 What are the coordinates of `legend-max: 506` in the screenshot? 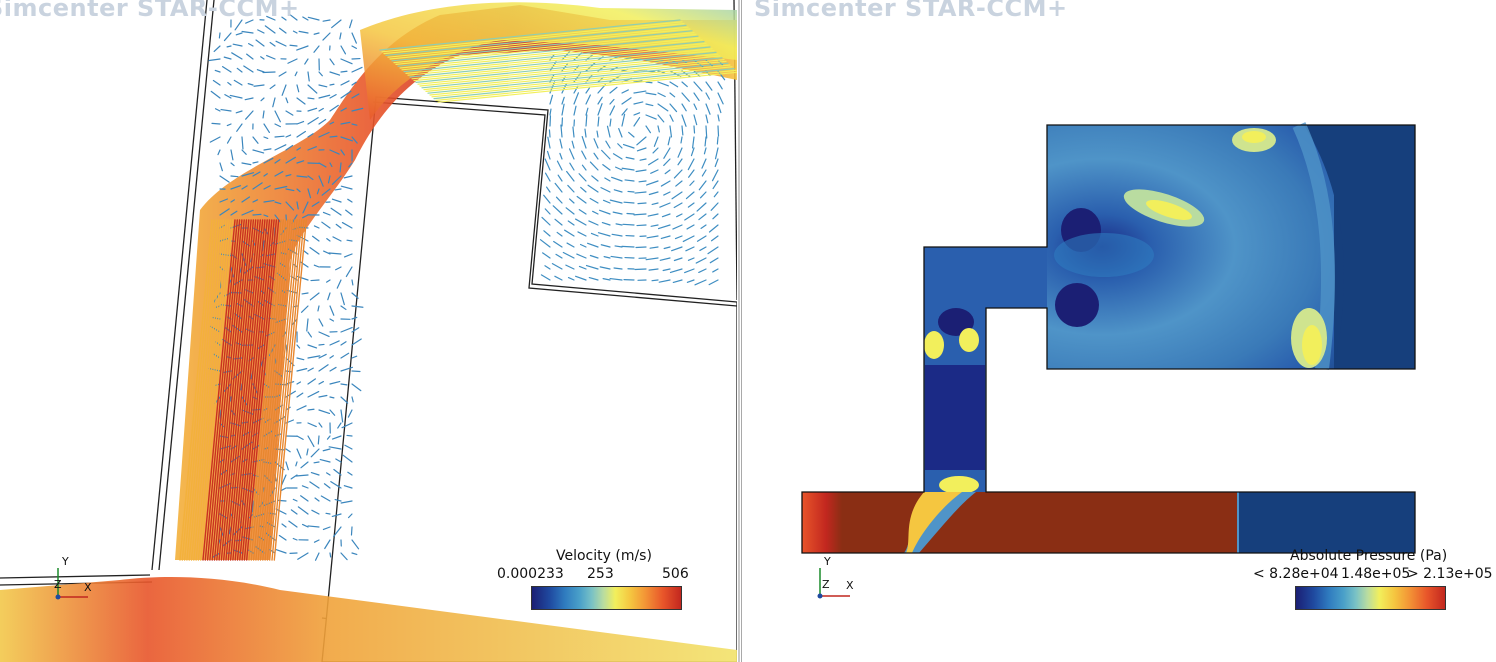 It's located at (675, 574).